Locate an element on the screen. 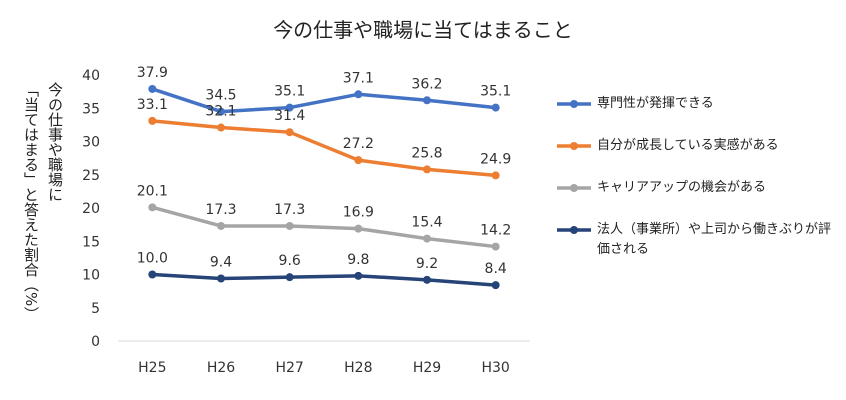 Image resolution: width=846 pixels, height=400 pixels. data-label: 34.5 is located at coordinates (220, 96).